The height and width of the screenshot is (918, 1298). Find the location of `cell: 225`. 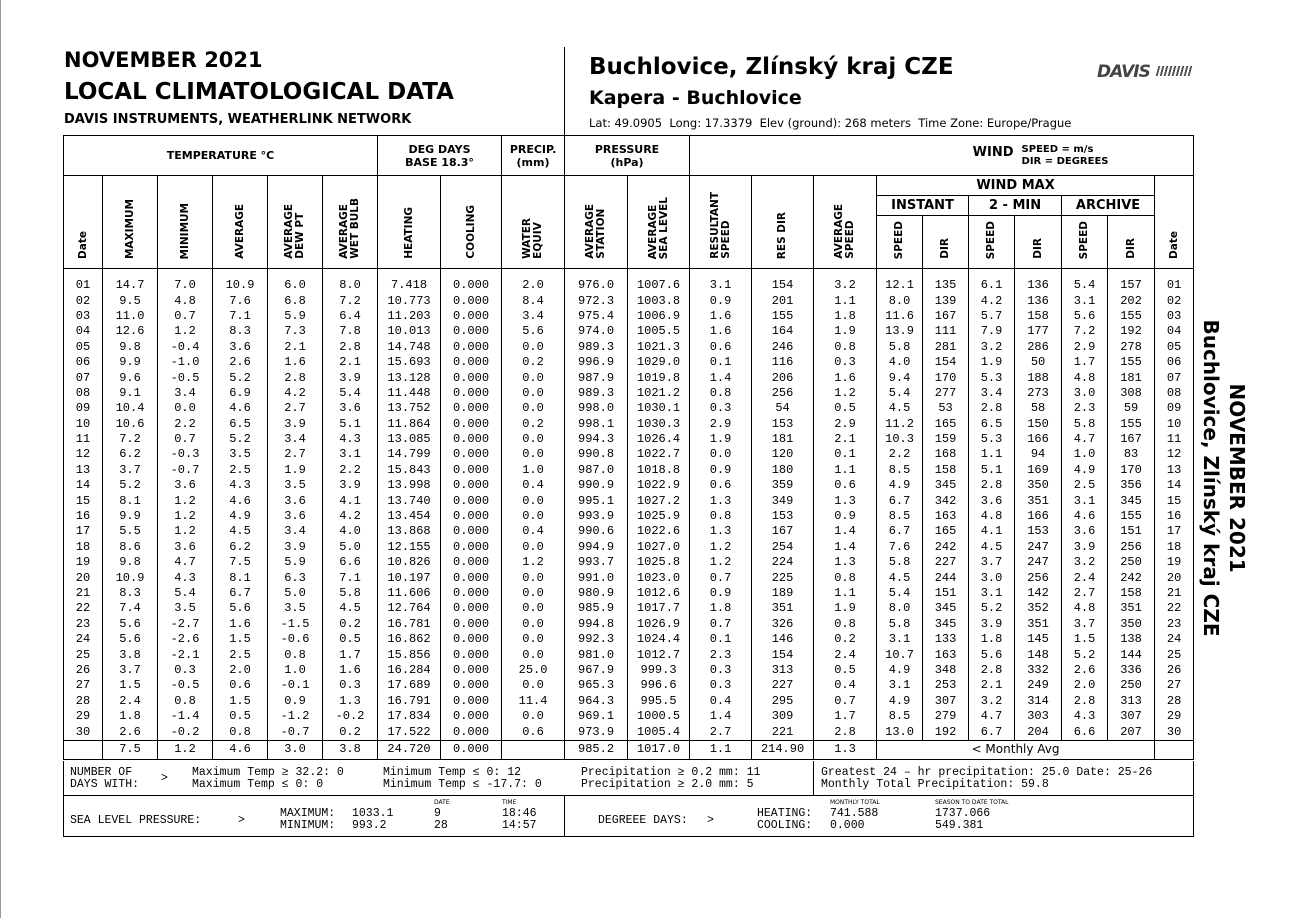

cell: 225 is located at coordinates (783, 578).